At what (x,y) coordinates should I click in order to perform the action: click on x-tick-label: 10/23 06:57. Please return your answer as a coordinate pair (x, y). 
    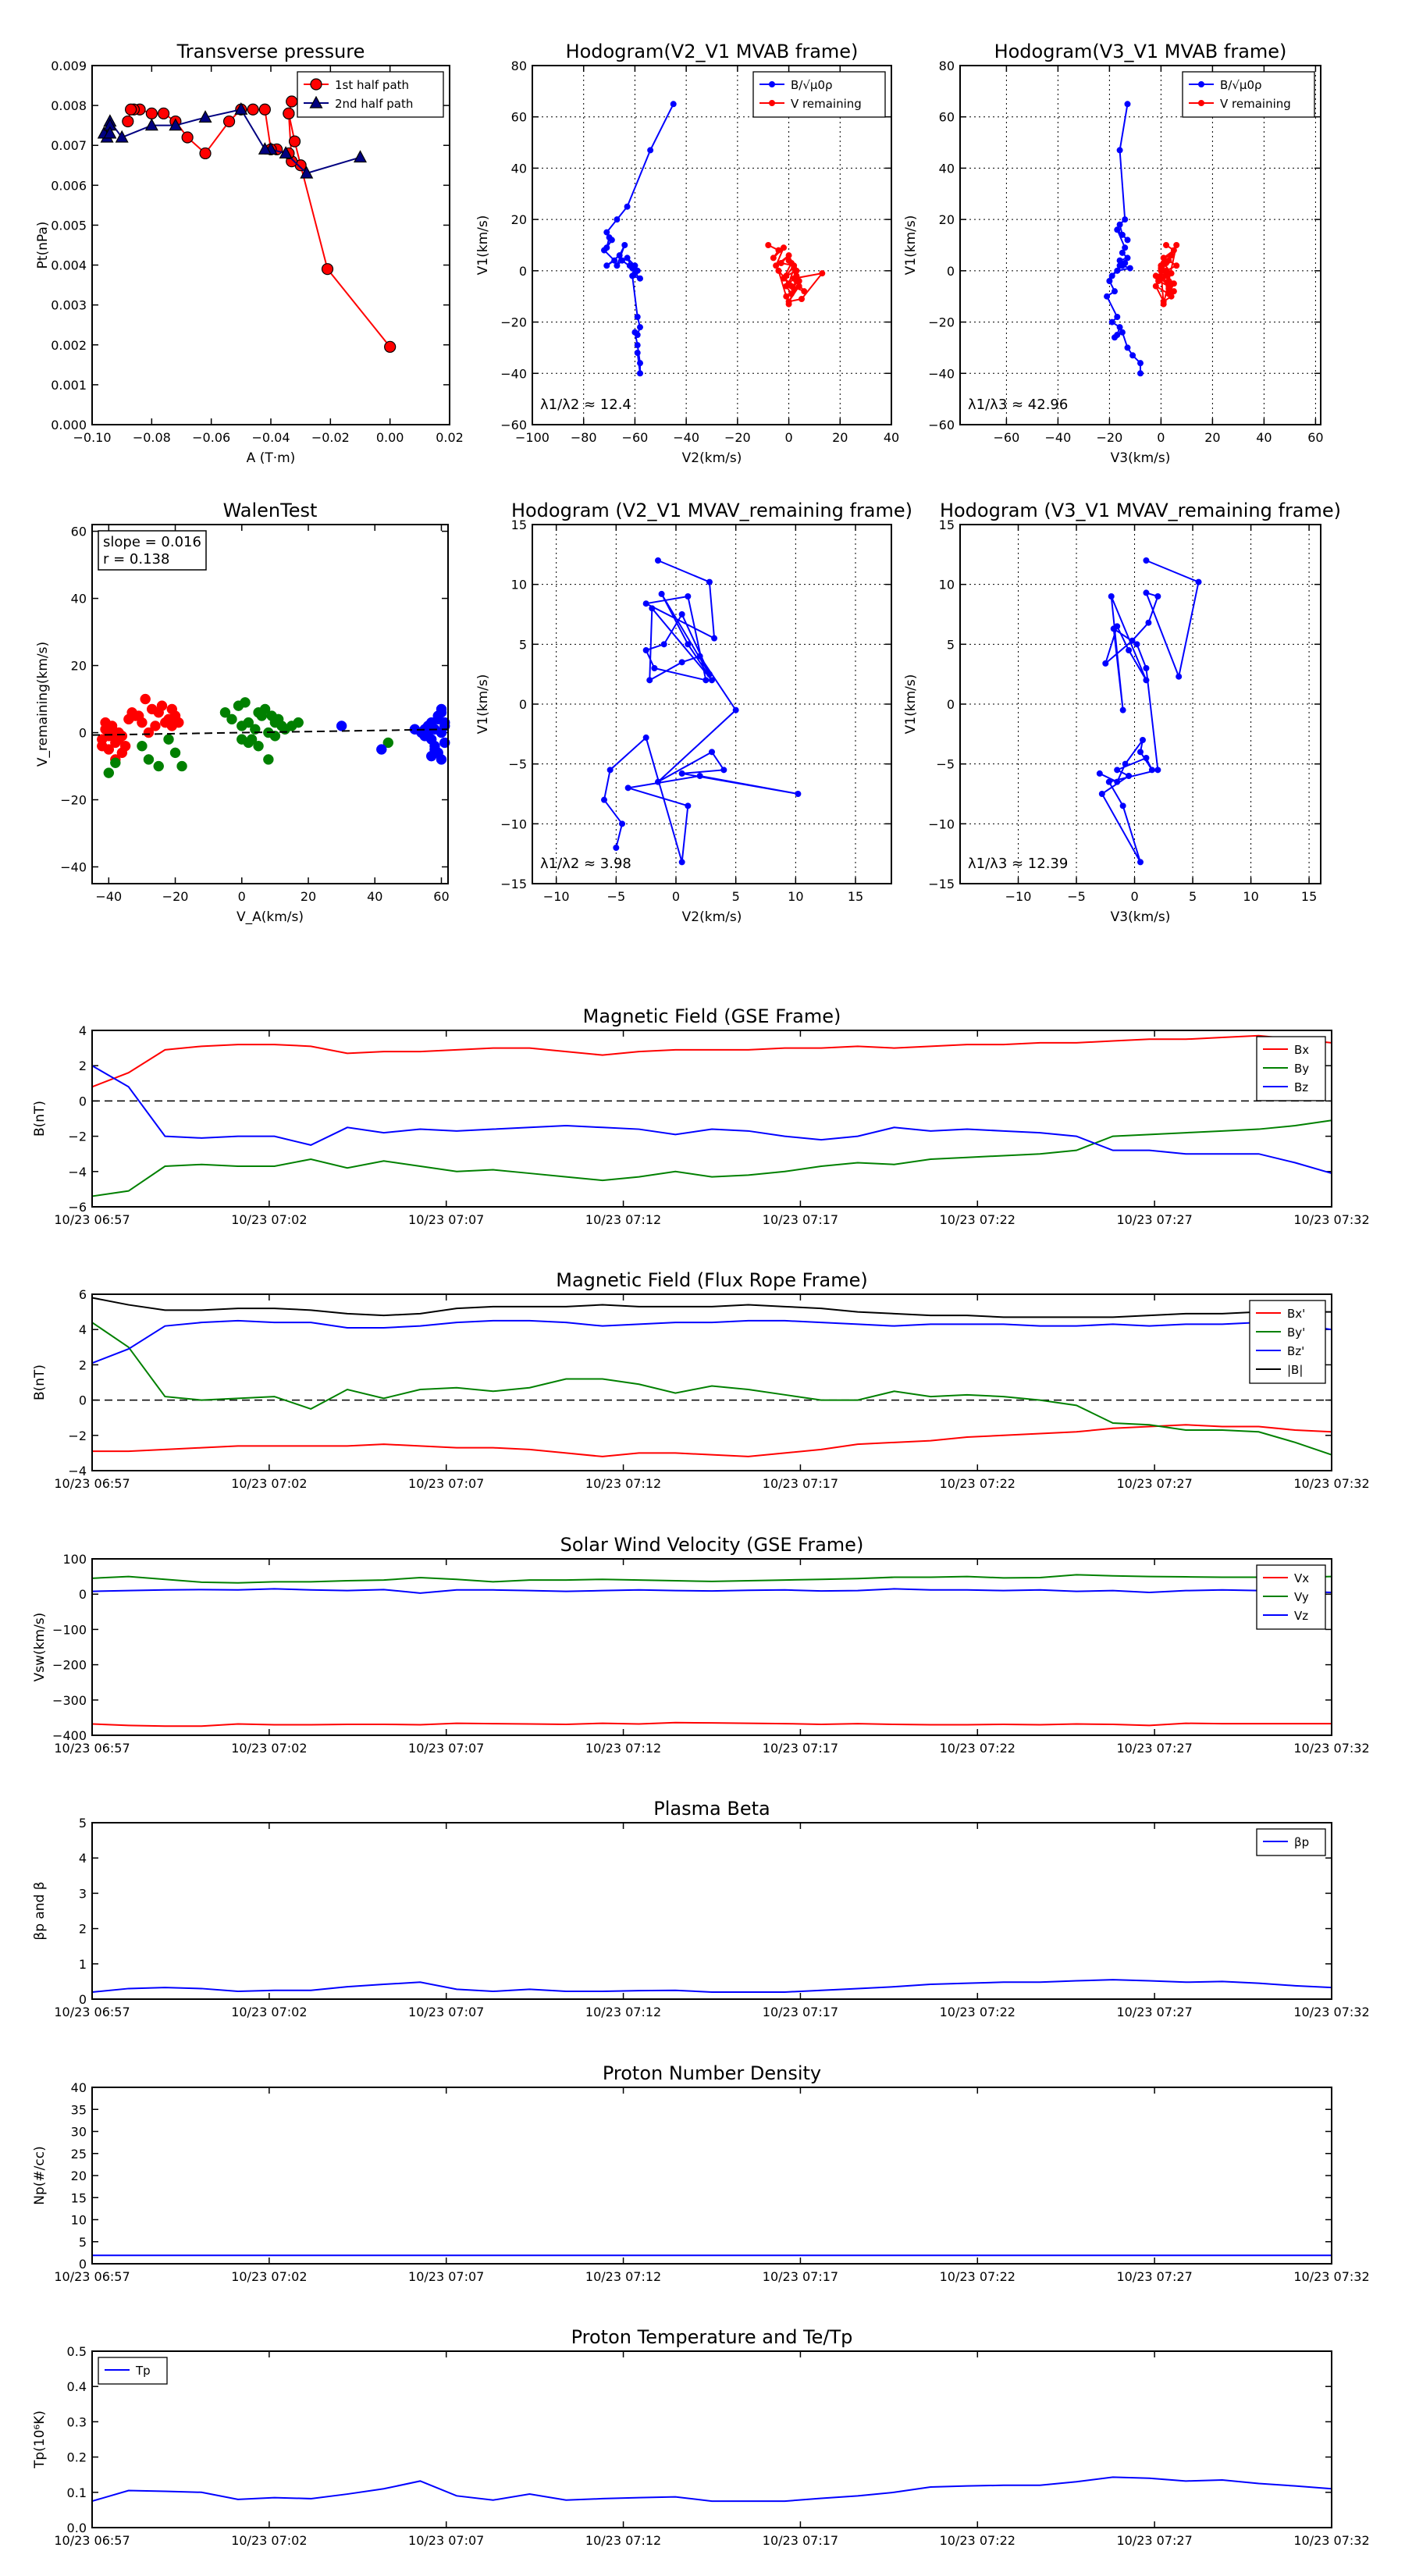
    Looking at the image, I should click on (92, 2540).